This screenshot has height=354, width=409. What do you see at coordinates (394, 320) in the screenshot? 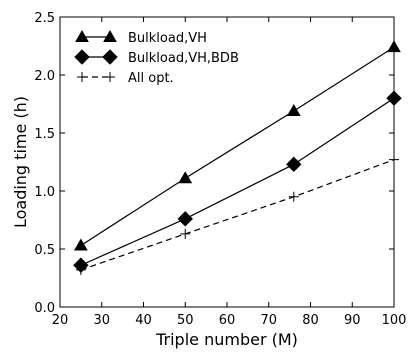
I see `x-tick-label: 100` at bounding box center [394, 320].